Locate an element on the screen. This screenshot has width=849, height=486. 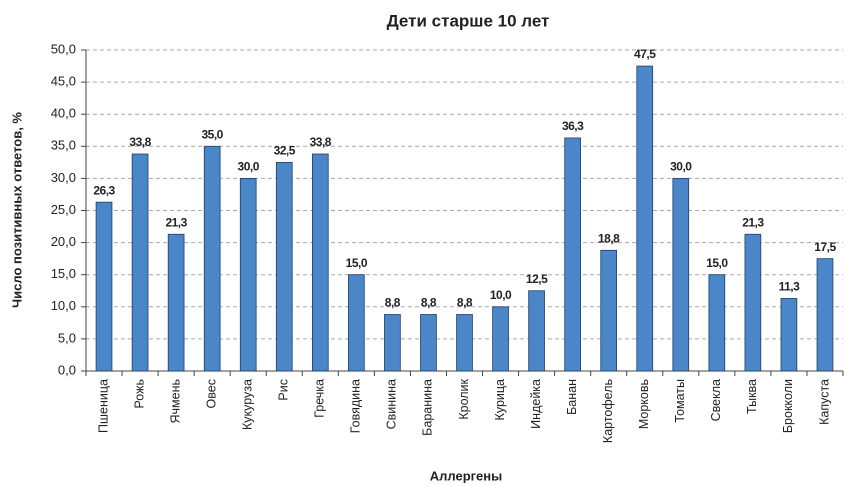
x-tick-label: Пшеница is located at coordinates (103, 406).